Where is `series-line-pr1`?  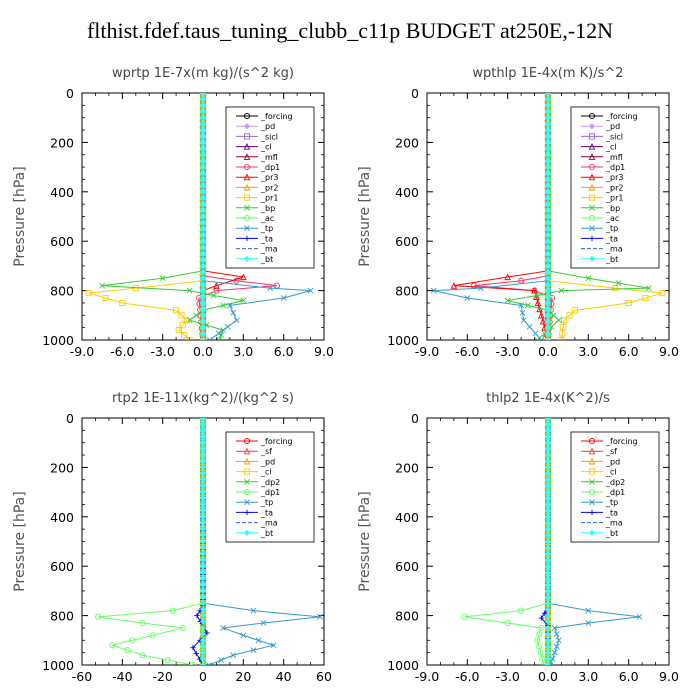 series-line-pr1 is located at coordinates (146, 216).